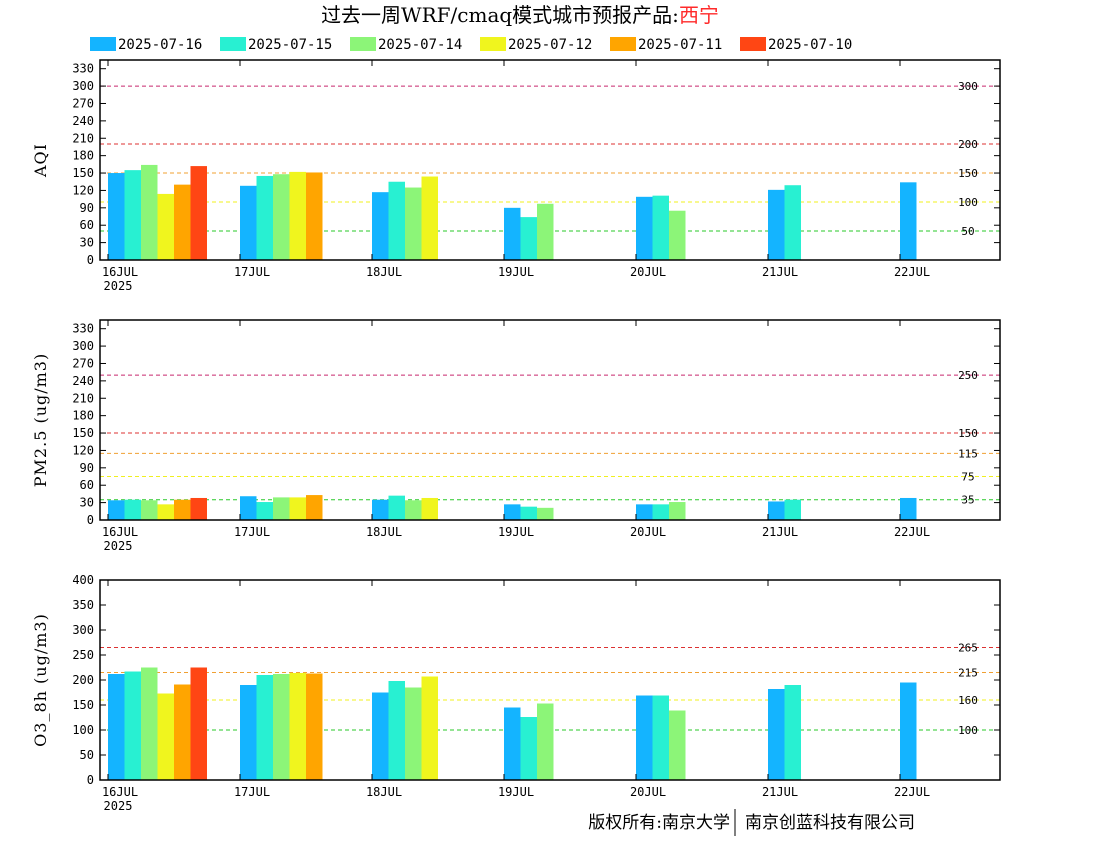  What do you see at coordinates (680, 45) in the screenshot?
I see `legend-label-2025-07-11: 2025-07-11` at bounding box center [680, 45].